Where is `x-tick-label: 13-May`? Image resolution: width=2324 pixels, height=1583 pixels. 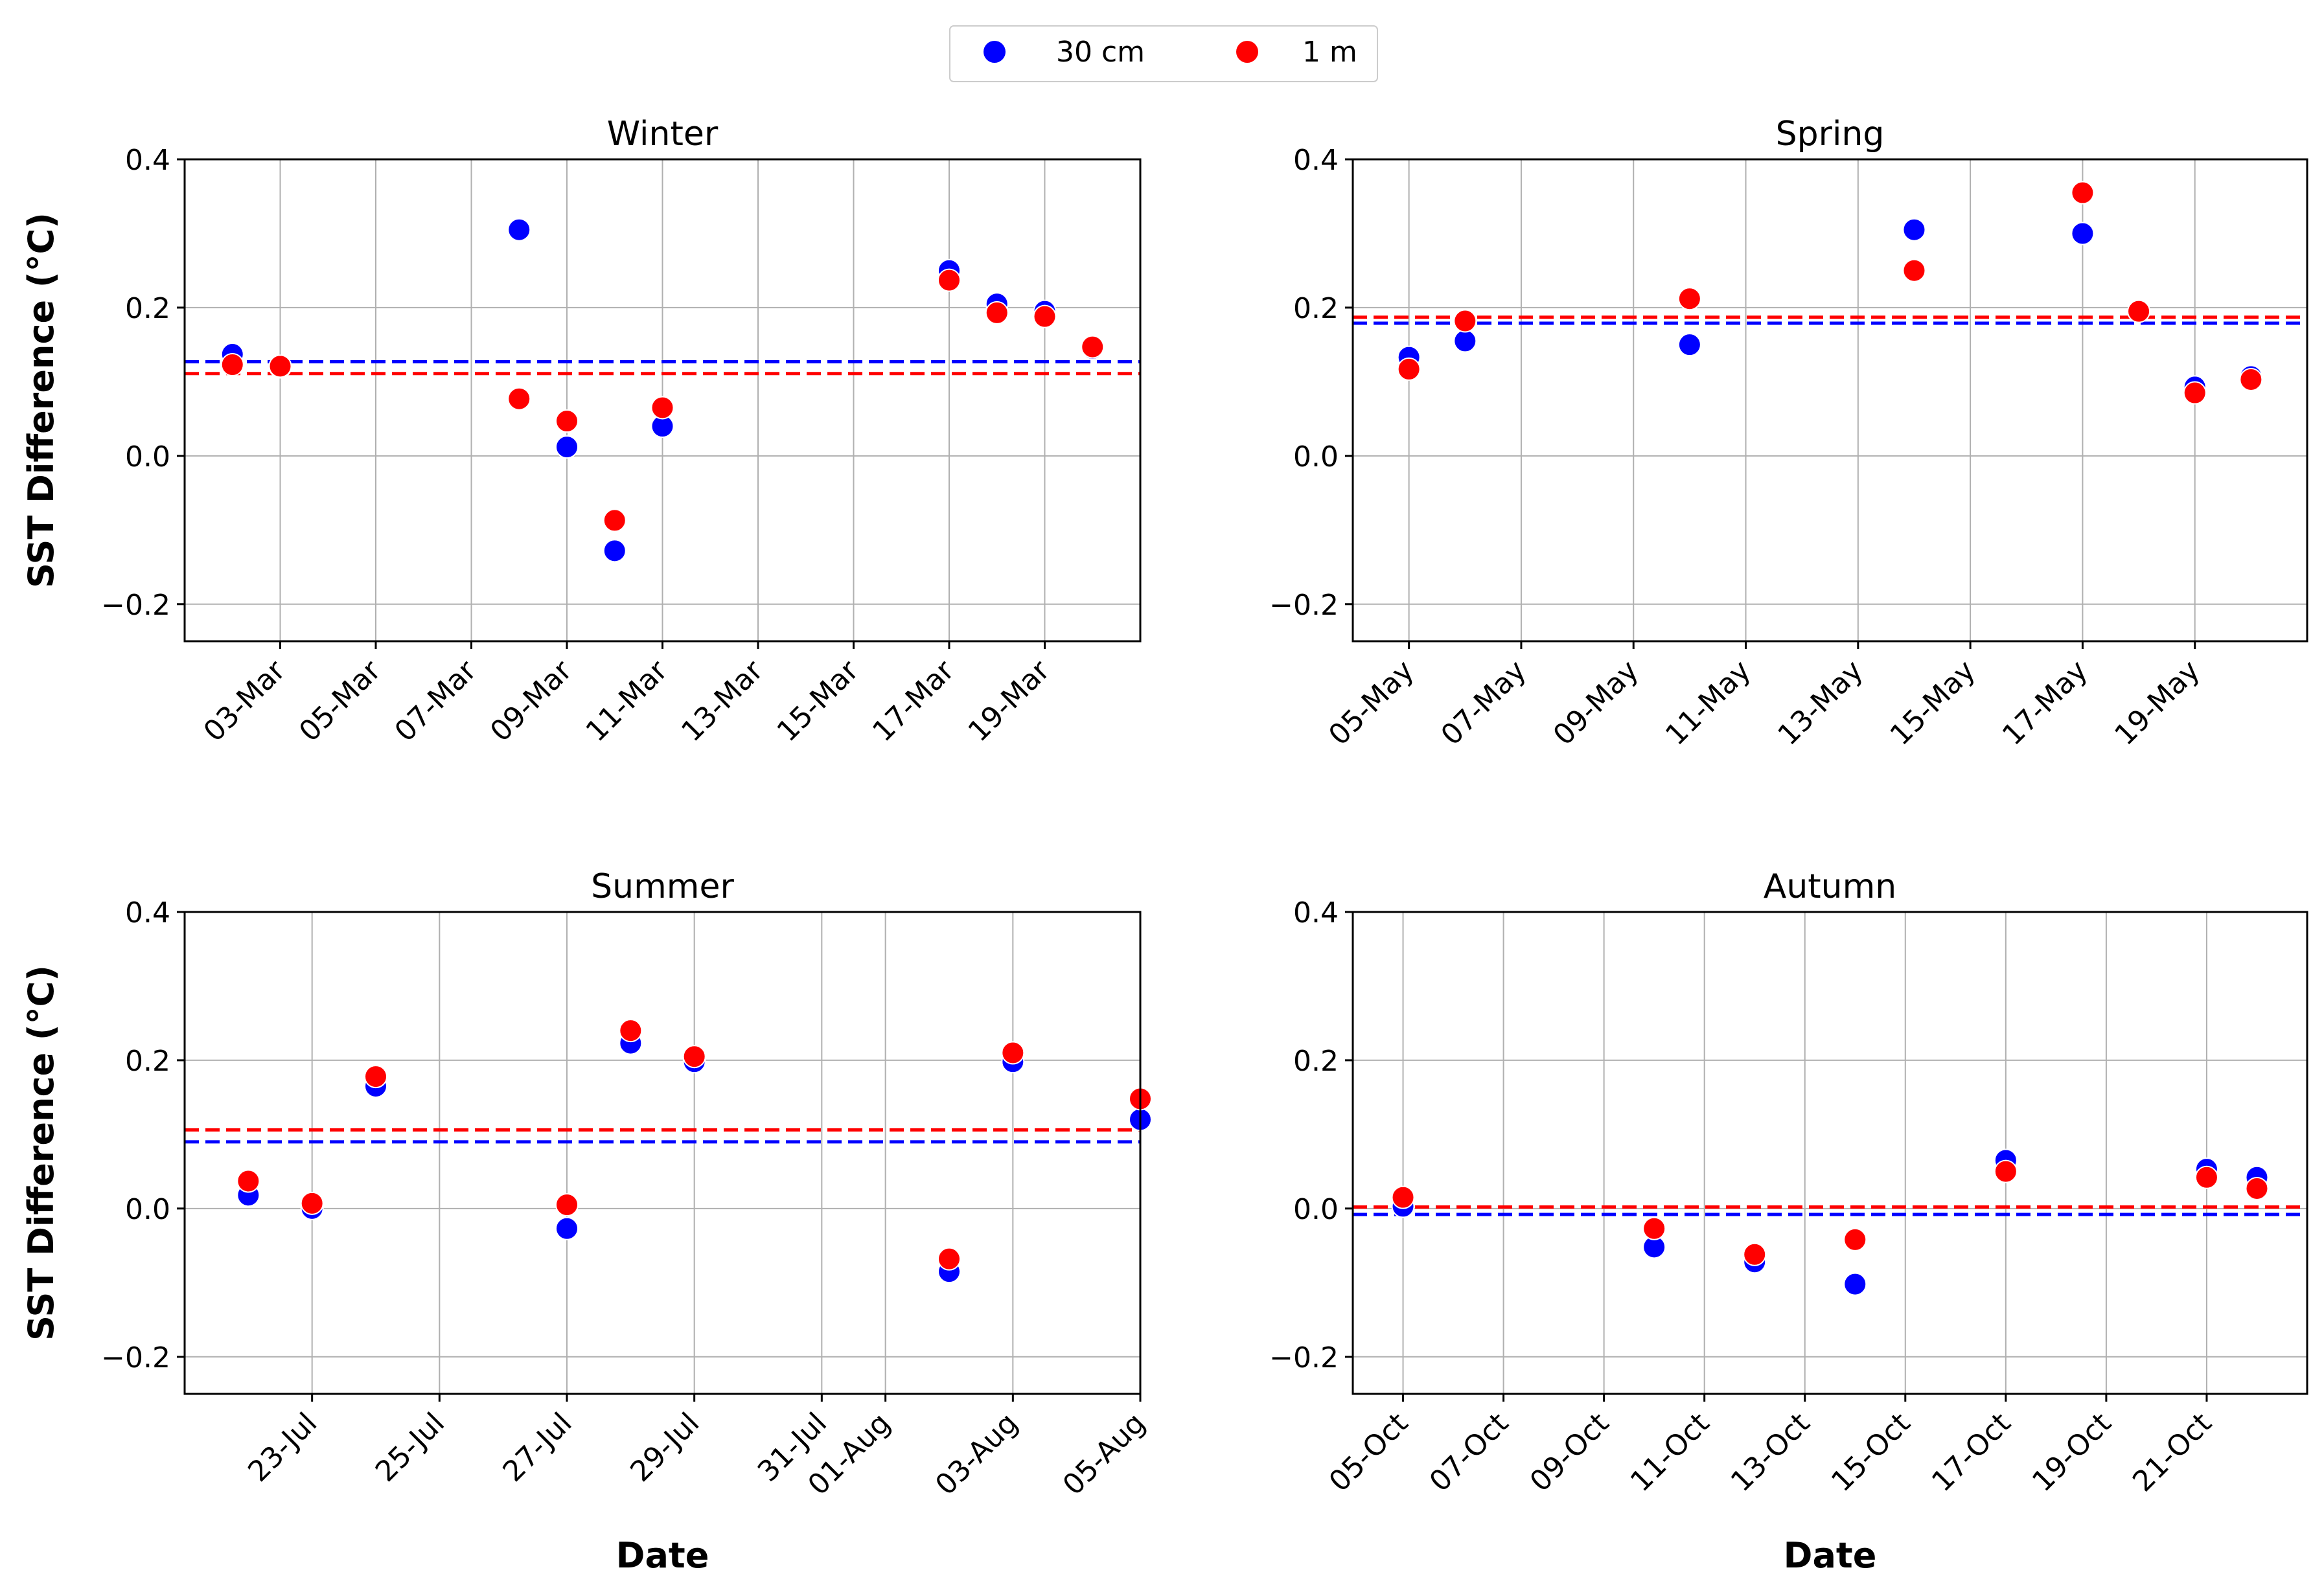
x-tick-label: 13-May is located at coordinates (1820, 703).